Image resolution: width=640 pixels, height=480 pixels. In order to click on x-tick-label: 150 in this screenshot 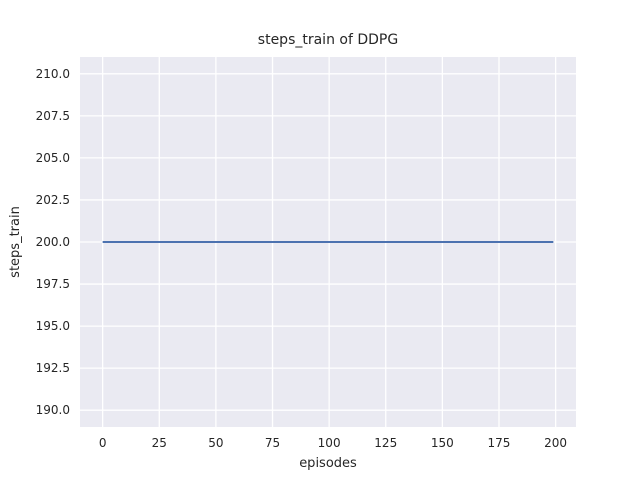, I will do `click(442, 443)`.